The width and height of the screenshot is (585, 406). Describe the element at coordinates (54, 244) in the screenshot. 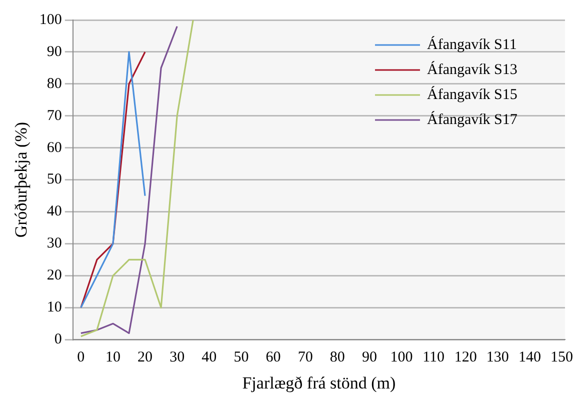

I see `y-tick-label: 30` at that location.